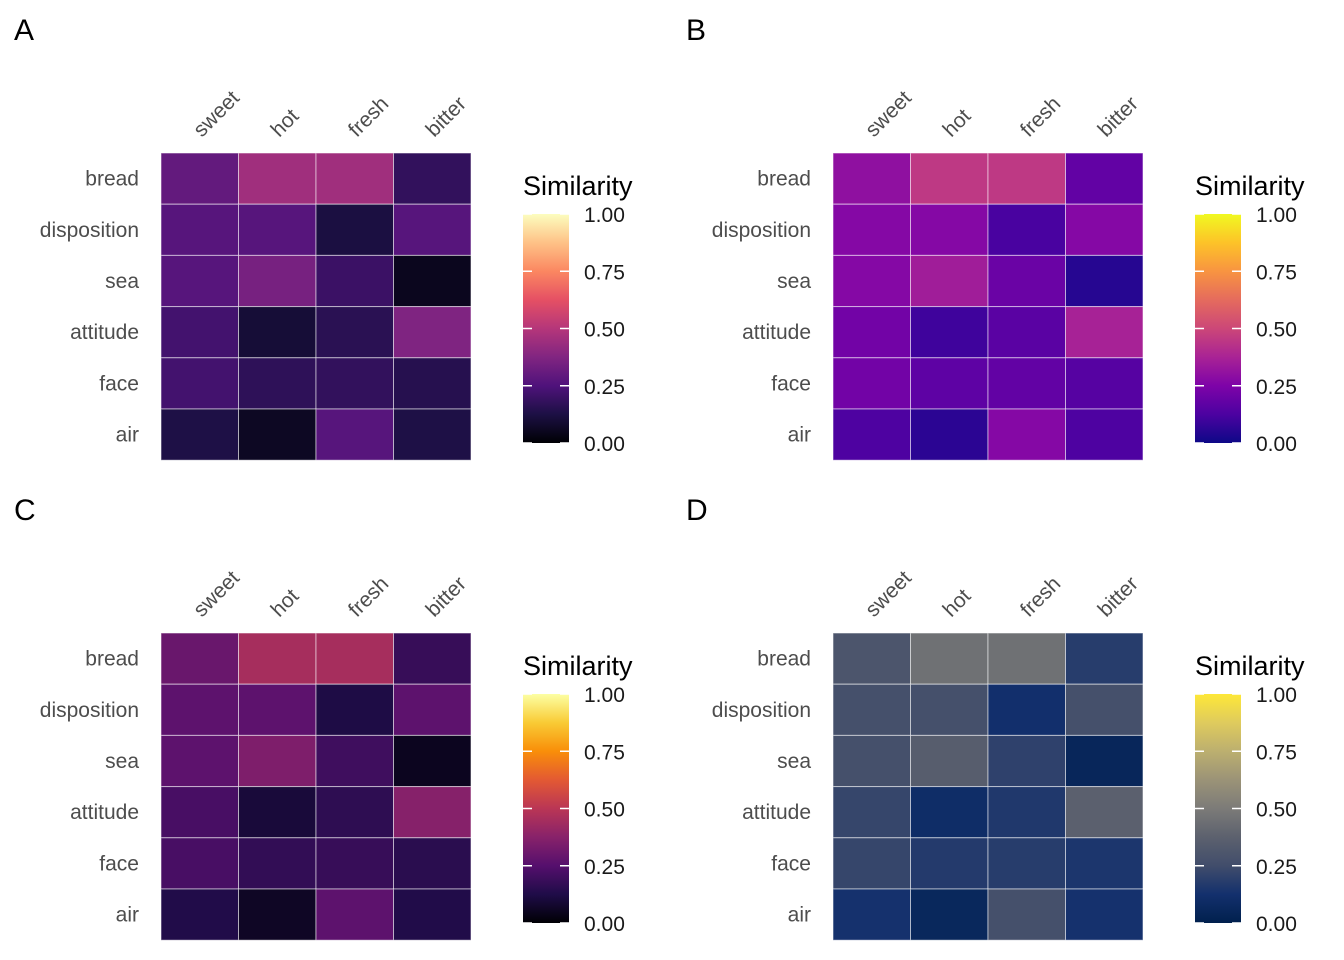  What do you see at coordinates (696, 30) in the screenshot?
I see `panel-label: B` at bounding box center [696, 30].